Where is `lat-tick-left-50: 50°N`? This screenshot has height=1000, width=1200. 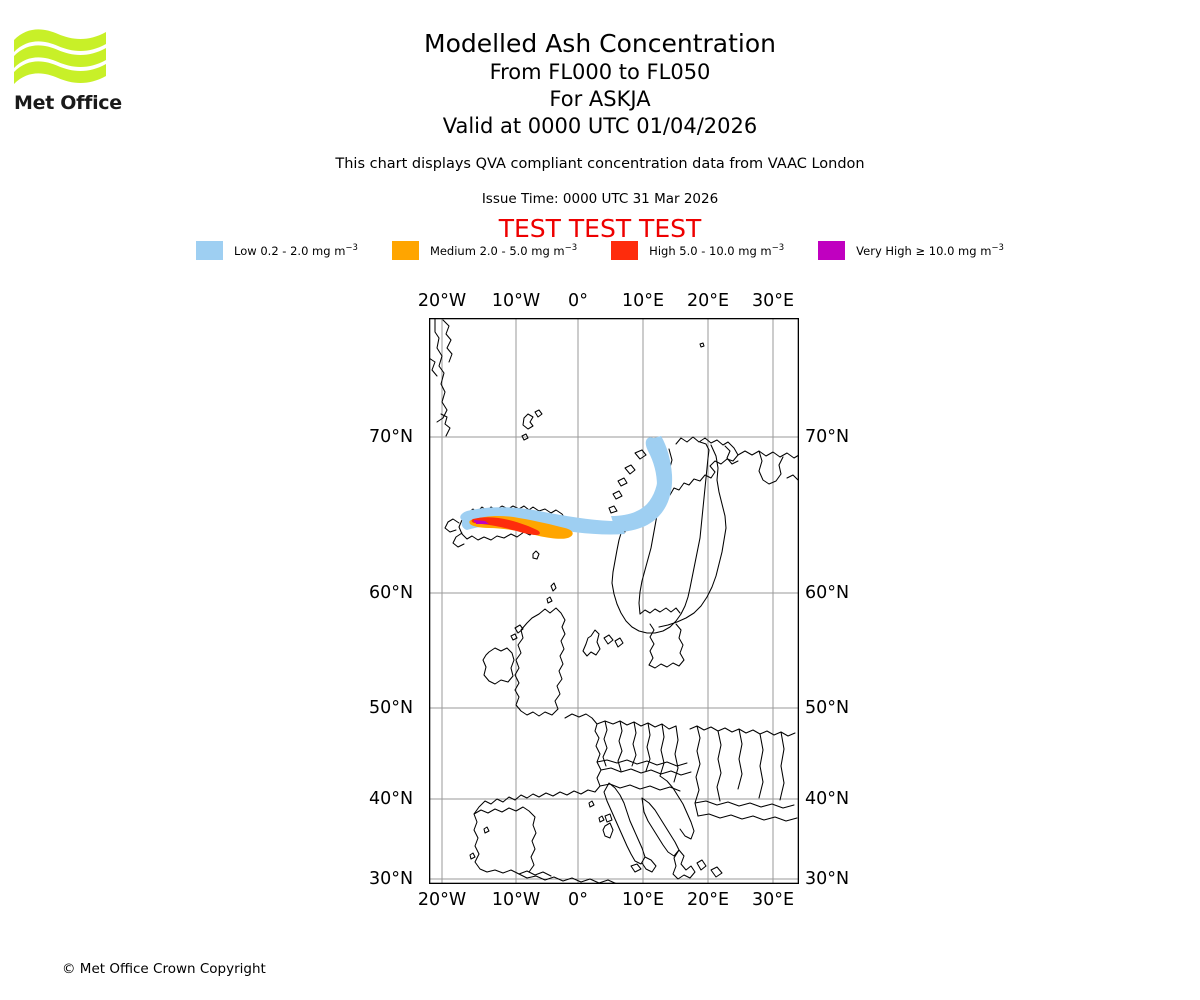
lat-tick-left-50: 50°N is located at coordinates (391, 708).